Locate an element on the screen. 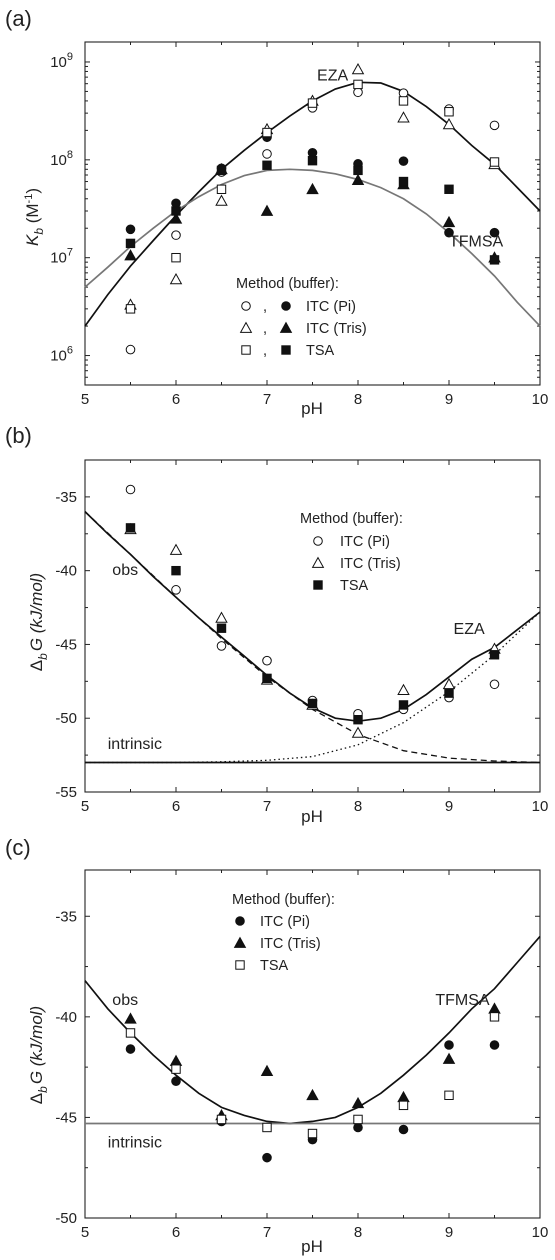 This screenshot has width=555, height=1260. panel-c-legend-label-2: TSA is located at coordinates (274, 966).